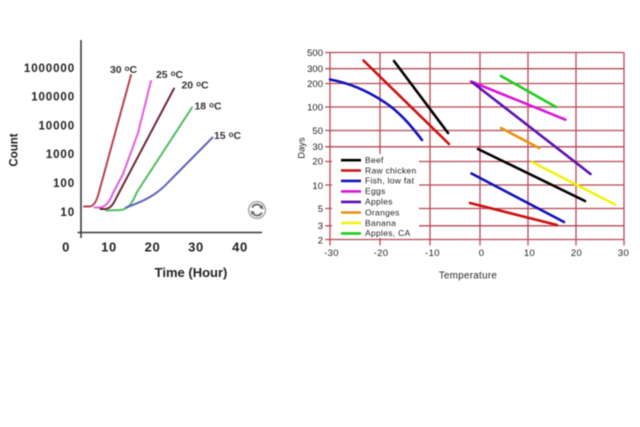 This screenshot has height=427, width=640. I want to click on svg-text: 200, so click(315, 84).